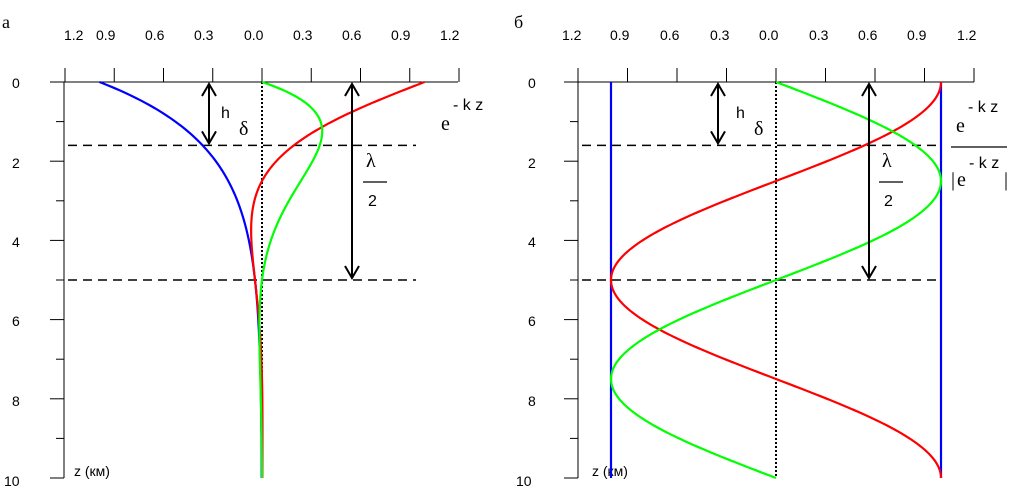 This screenshot has width=1013, height=494. I want to click on depth-markers-a, so click(242, 212).